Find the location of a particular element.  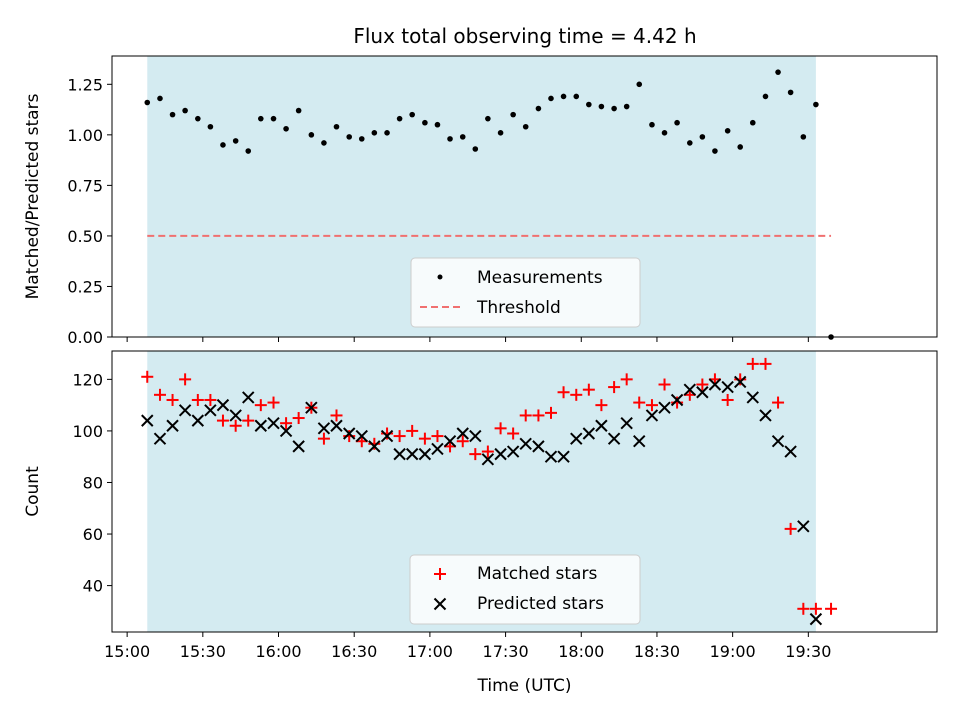

count-y-ticks: 40 60 80 100 120 is located at coordinates (92, 483).